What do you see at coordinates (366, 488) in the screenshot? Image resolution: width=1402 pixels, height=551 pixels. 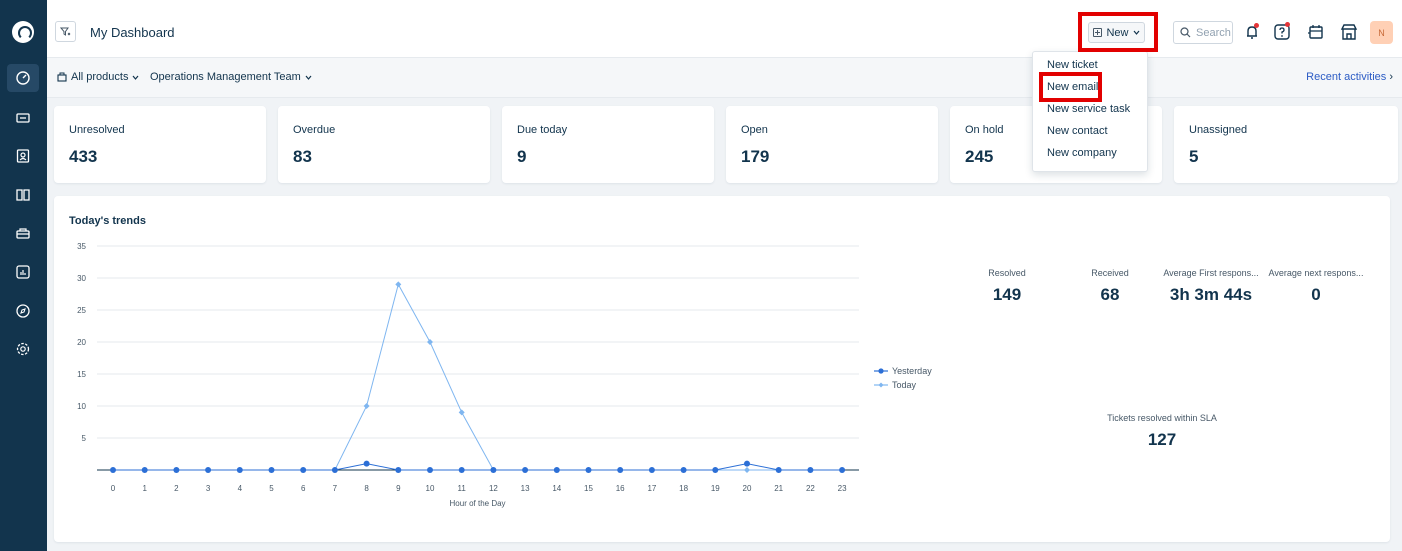 I see `x-tick-label: 8` at bounding box center [366, 488].